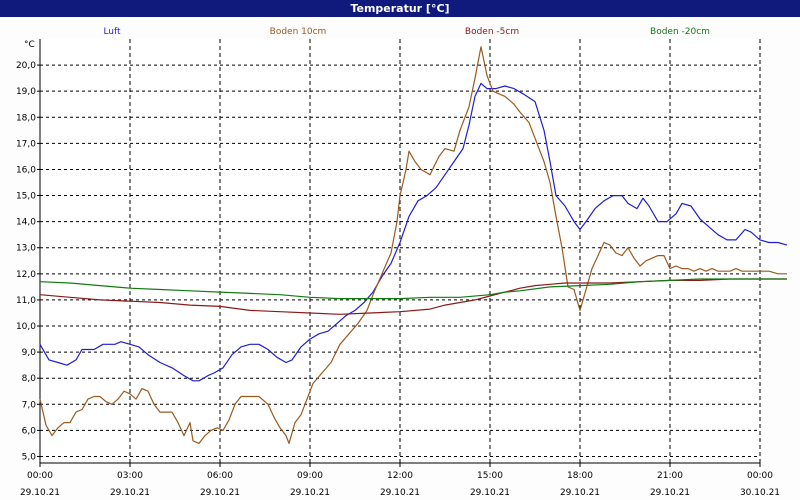 Image resolution: width=800 pixels, height=500 pixels. I want to click on x-tick-time-label: 03:00, so click(130, 476).